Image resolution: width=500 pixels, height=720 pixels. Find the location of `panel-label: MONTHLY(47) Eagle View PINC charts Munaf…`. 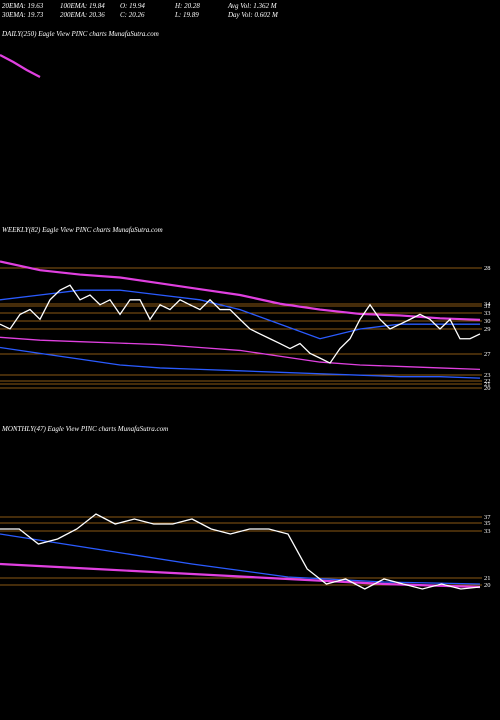

panel-label: MONTHLY(47) Eagle View PINC charts Munaf… is located at coordinates (84, 429).